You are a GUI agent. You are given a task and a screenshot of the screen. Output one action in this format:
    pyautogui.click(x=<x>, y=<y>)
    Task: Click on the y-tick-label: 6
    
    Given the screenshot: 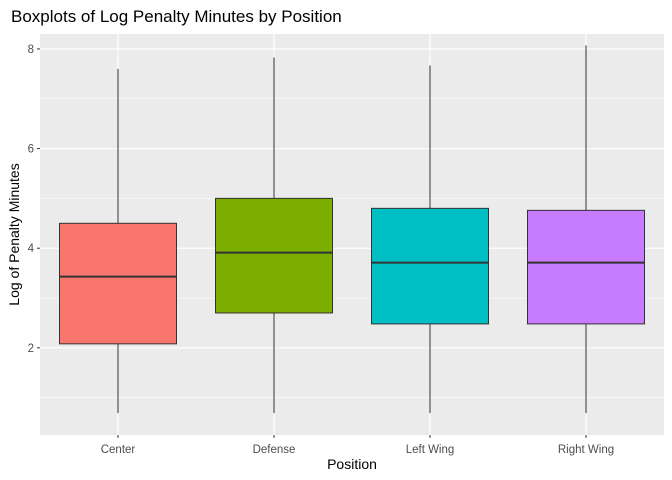 What is the action you would take?
    pyautogui.click(x=31, y=150)
    